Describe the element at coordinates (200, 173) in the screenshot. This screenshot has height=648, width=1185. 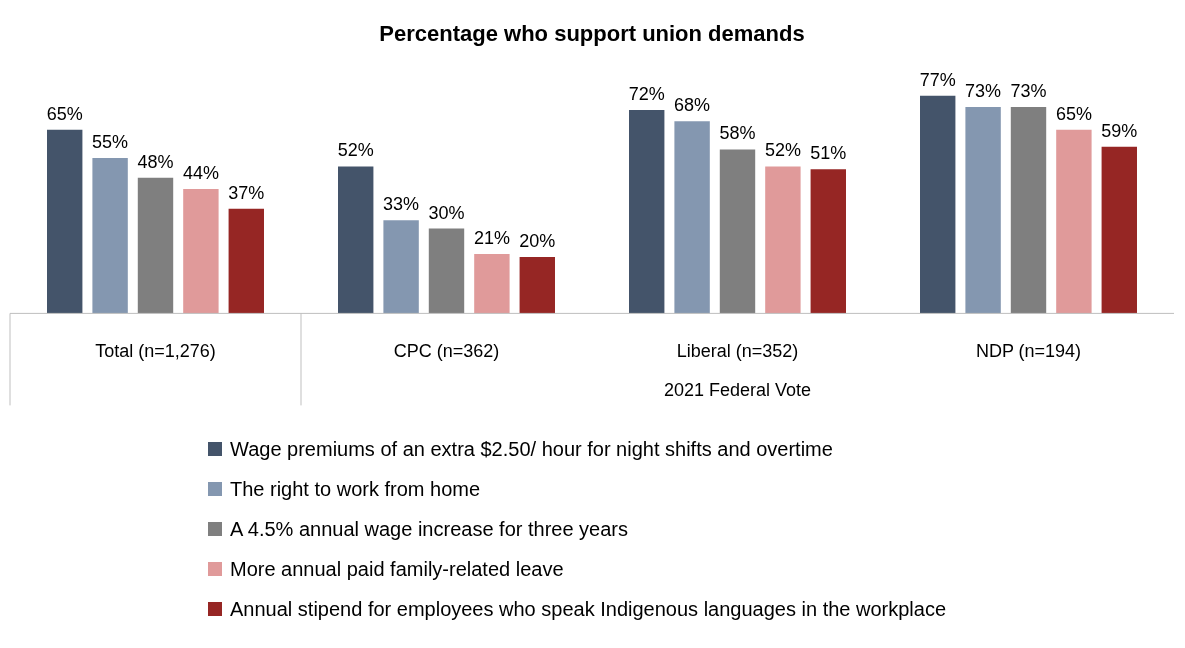
I see `data-label: 44%` at that location.